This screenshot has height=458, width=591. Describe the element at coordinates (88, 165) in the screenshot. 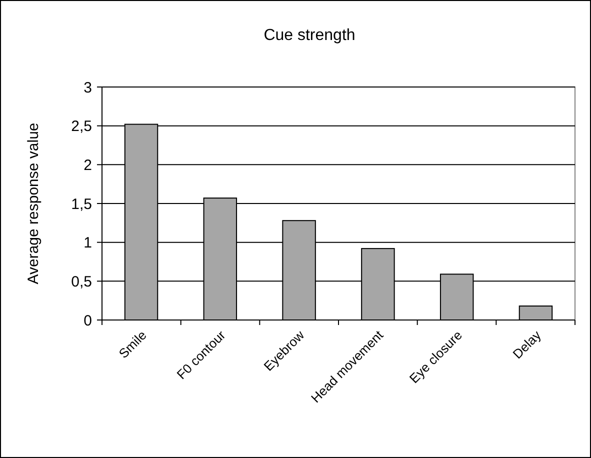

I see `y-tick-label: 2` at that location.